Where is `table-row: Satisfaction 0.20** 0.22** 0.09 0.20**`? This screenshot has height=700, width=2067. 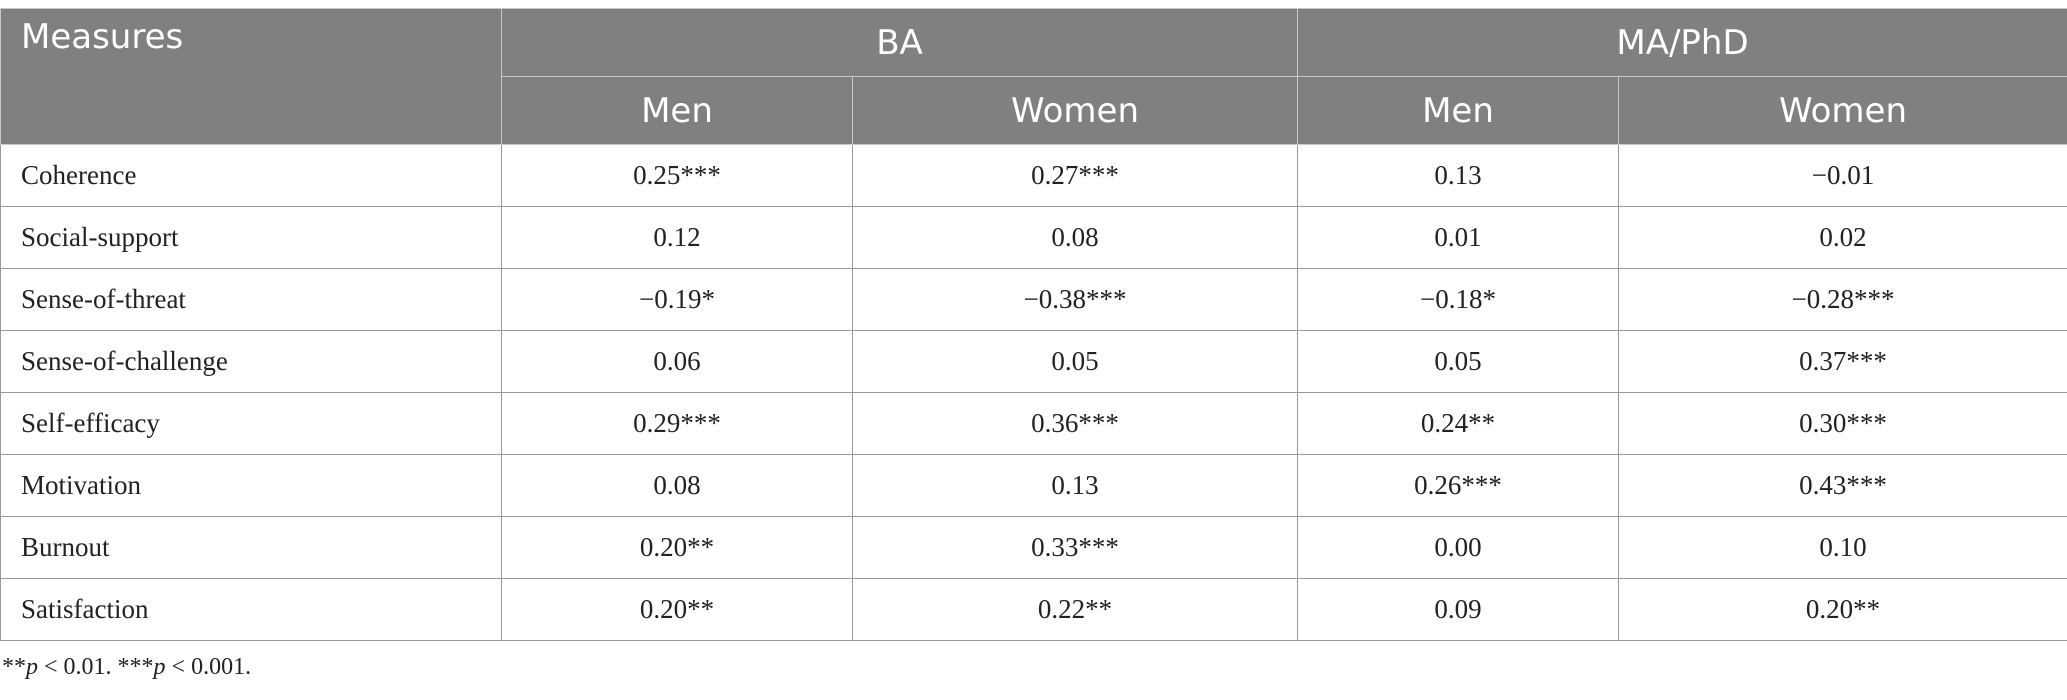 table-row: Satisfaction 0.20** 0.22** 0.09 0.20** is located at coordinates (1033, 609).